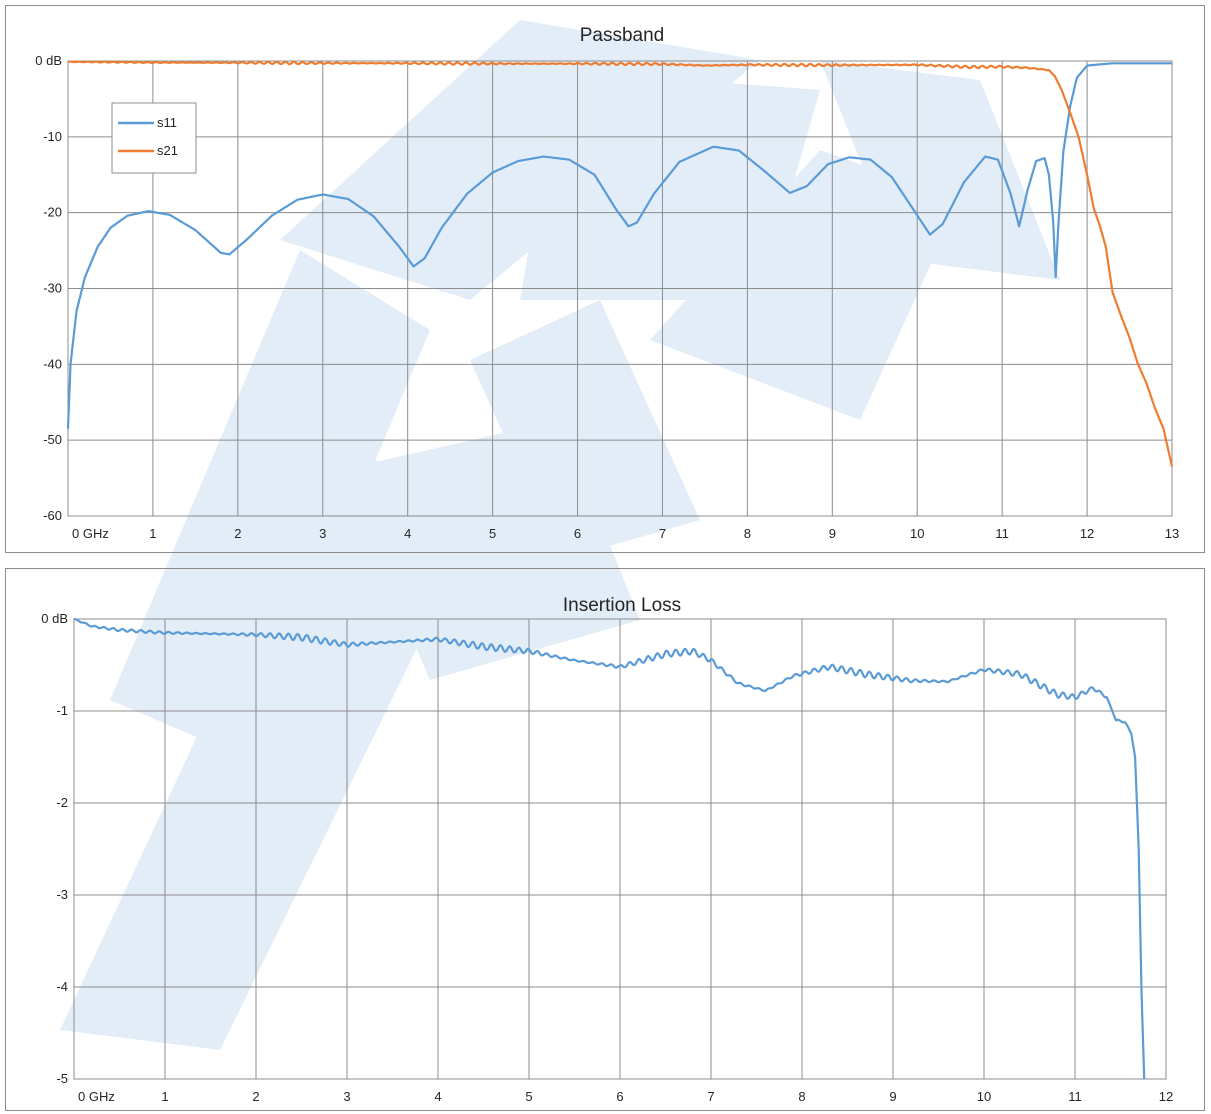  I want to click on x-tick-label: 13, so click(1172, 533).